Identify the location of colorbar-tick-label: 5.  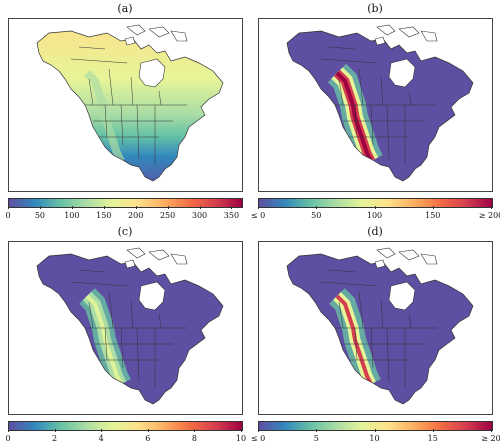
(316, 438).